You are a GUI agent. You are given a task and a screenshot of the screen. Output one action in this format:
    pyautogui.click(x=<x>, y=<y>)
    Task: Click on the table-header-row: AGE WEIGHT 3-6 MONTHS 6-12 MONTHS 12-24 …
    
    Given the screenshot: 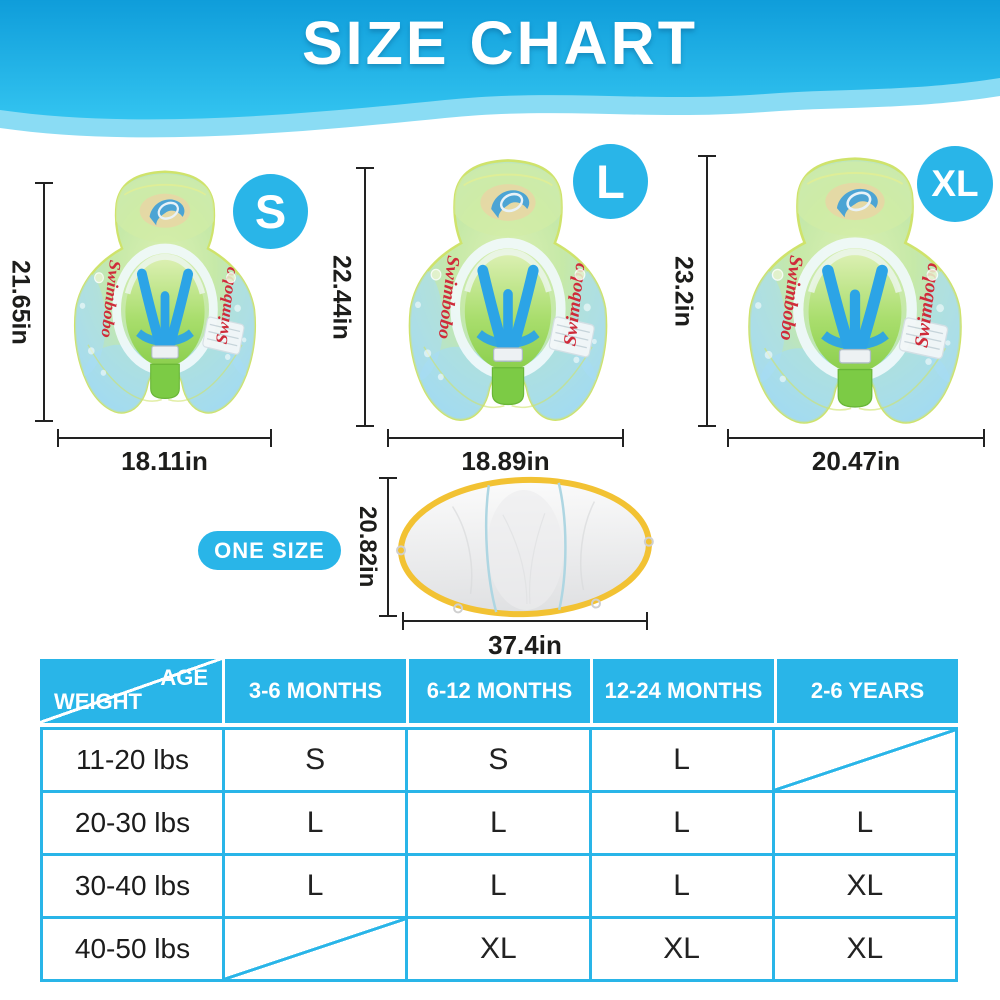 What is the action you would take?
    pyautogui.click(x=499, y=691)
    